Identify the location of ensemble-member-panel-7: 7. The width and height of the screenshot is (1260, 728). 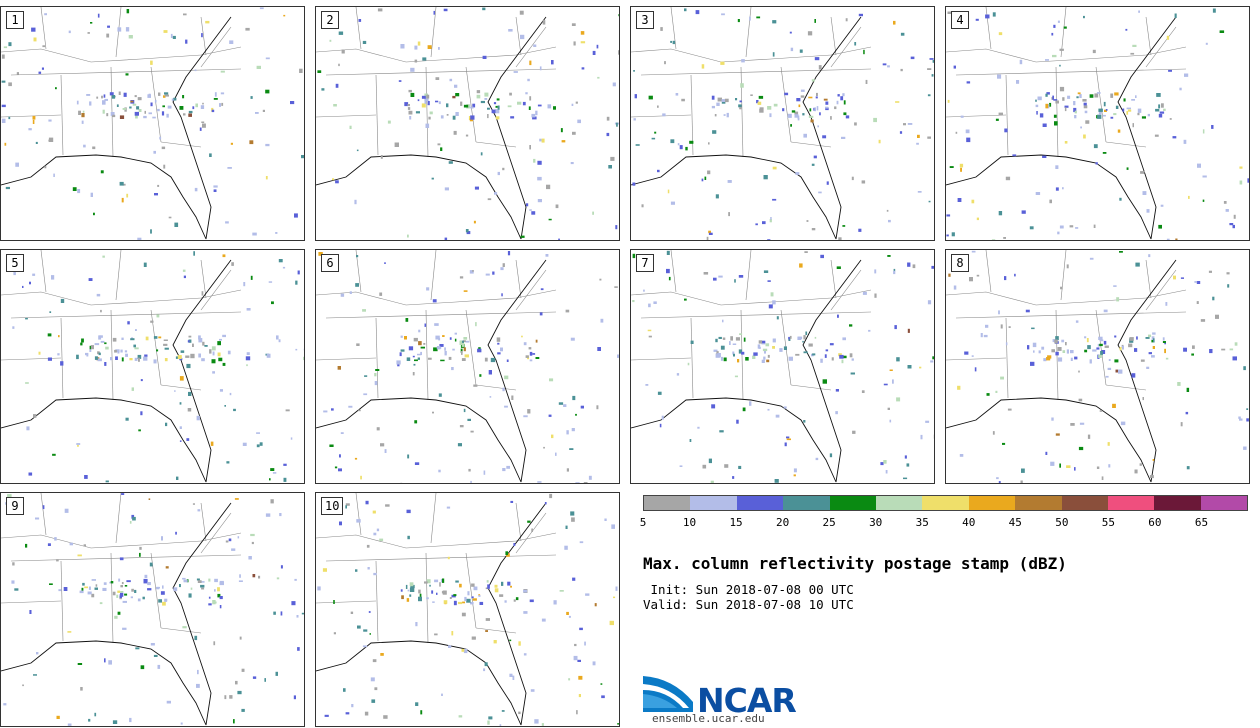
(782, 366).